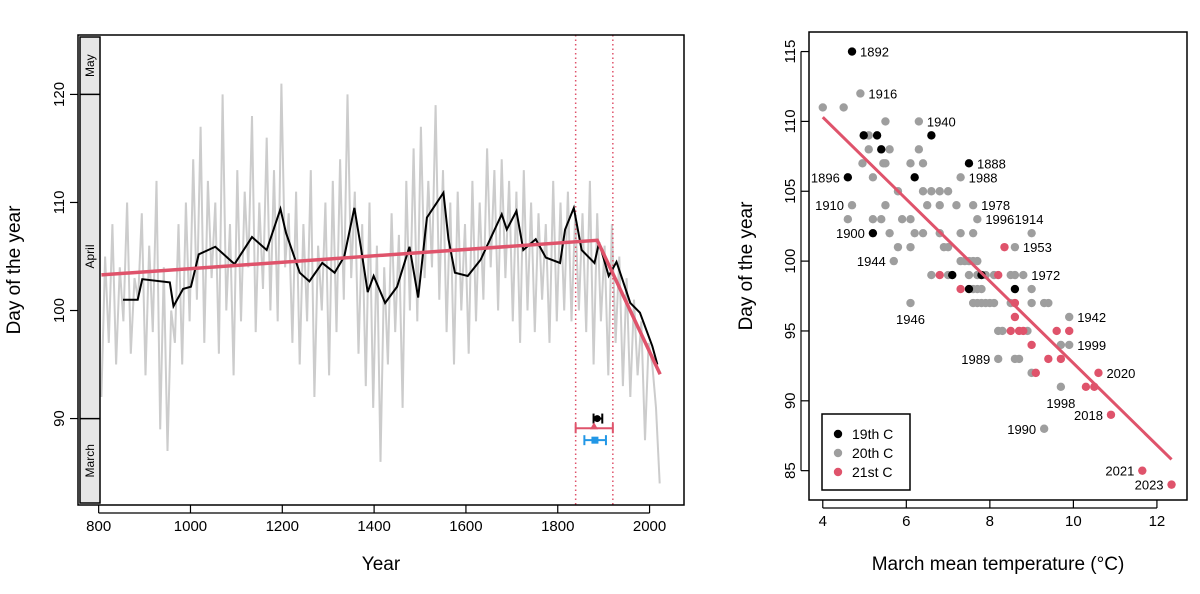  What do you see at coordinates (825, 177) in the screenshot?
I see `point-label: 1896` at bounding box center [825, 177].